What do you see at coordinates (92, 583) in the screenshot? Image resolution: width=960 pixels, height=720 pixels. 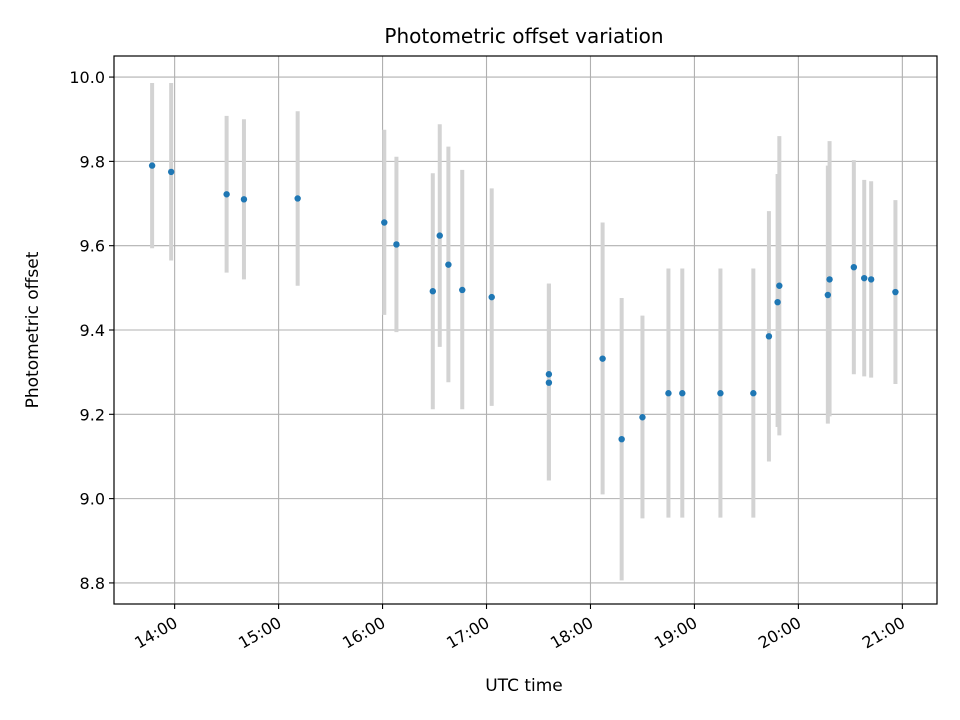 I see `y-tick-label: 8.8` at bounding box center [92, 583].